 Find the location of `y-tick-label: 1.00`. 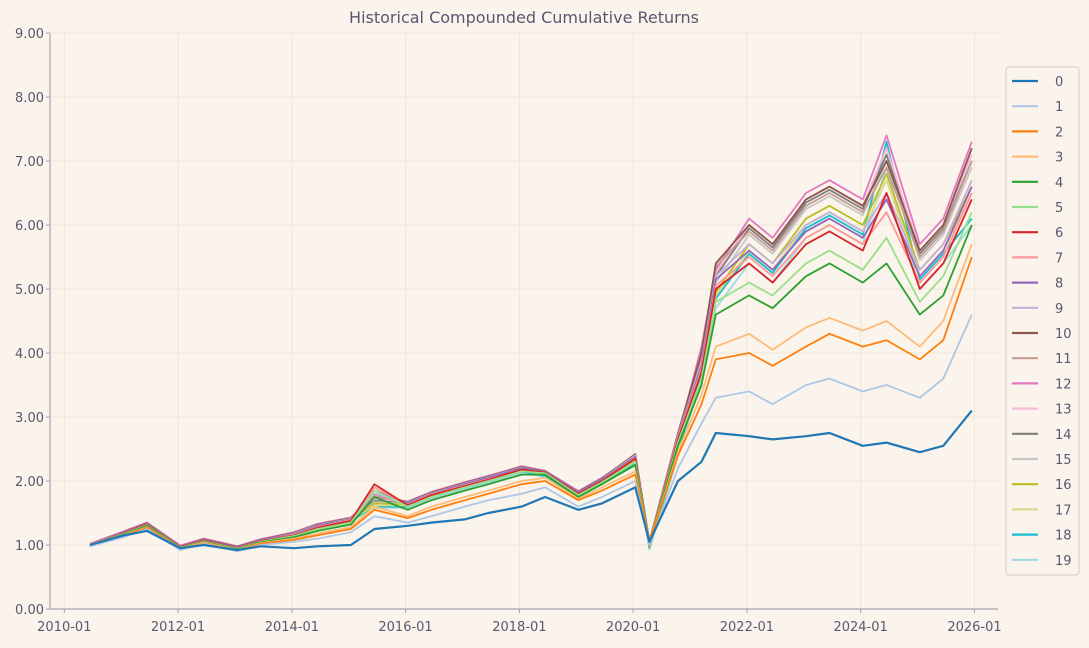

y-tick-label: 1.00 is located at coordinates (29, 546).